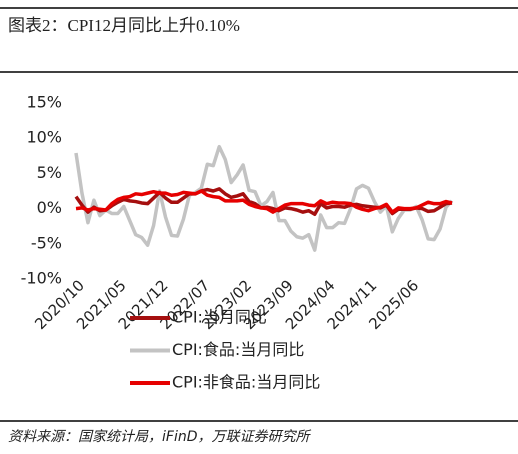  Describe the element at coordinates (238, 349) in the screenshot. I see `legend-label: CPI:食品:当月同比` at that location.